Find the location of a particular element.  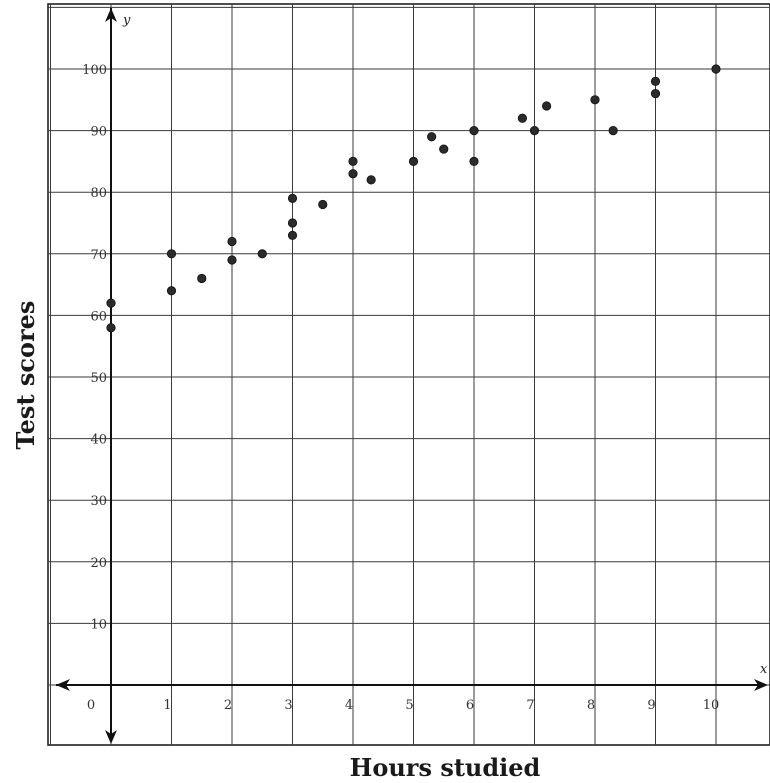

x-tick-label: 1 is located at coordinates (167, 705).